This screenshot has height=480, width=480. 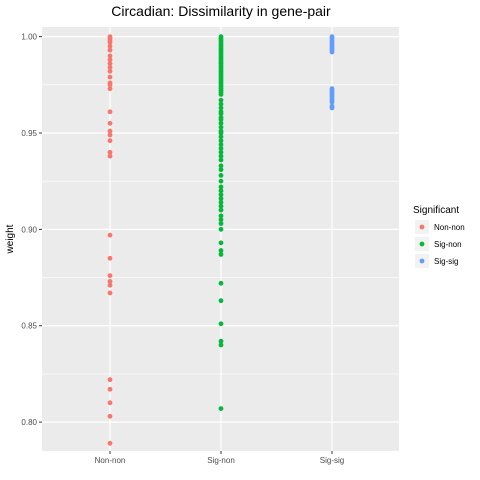 What do you see at coordinates (332, 460) in the screenshot?
I see `x-tick-label: Sig-sig` at bounding box center [332, 460].